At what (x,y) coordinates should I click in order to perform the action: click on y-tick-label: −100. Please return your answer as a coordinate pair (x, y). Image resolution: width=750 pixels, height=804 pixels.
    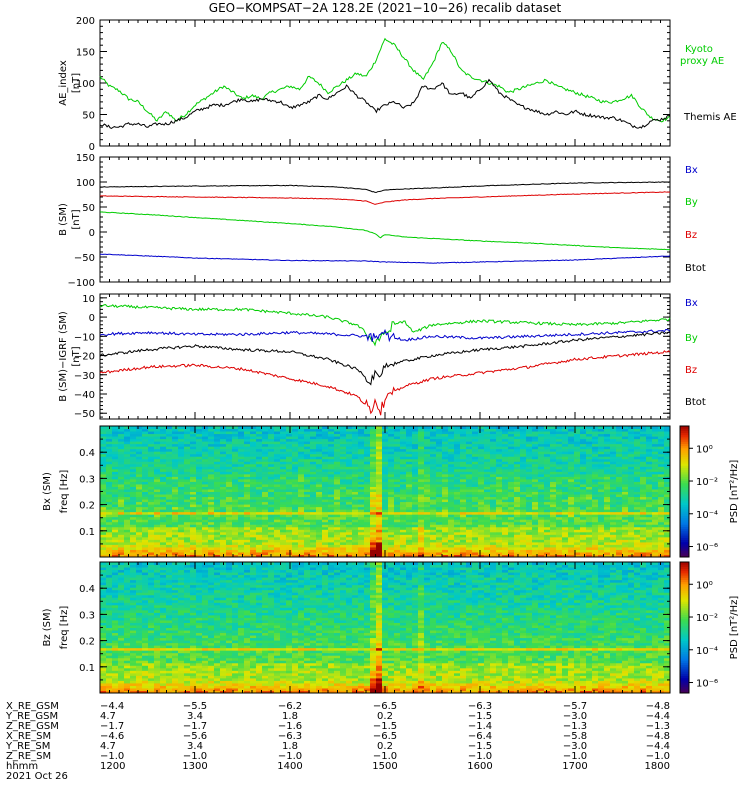
    Looking at the image, I should click on (81, 283).